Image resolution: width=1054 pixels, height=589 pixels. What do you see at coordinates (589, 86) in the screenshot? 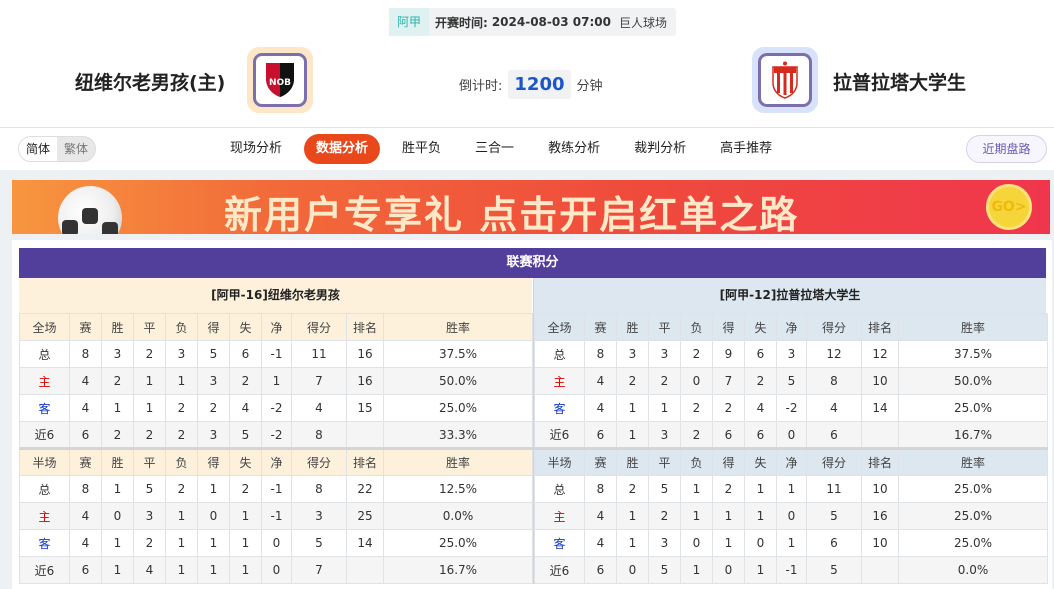
I see `countdown-unit: 分钟` at bounding box center [589, 86].